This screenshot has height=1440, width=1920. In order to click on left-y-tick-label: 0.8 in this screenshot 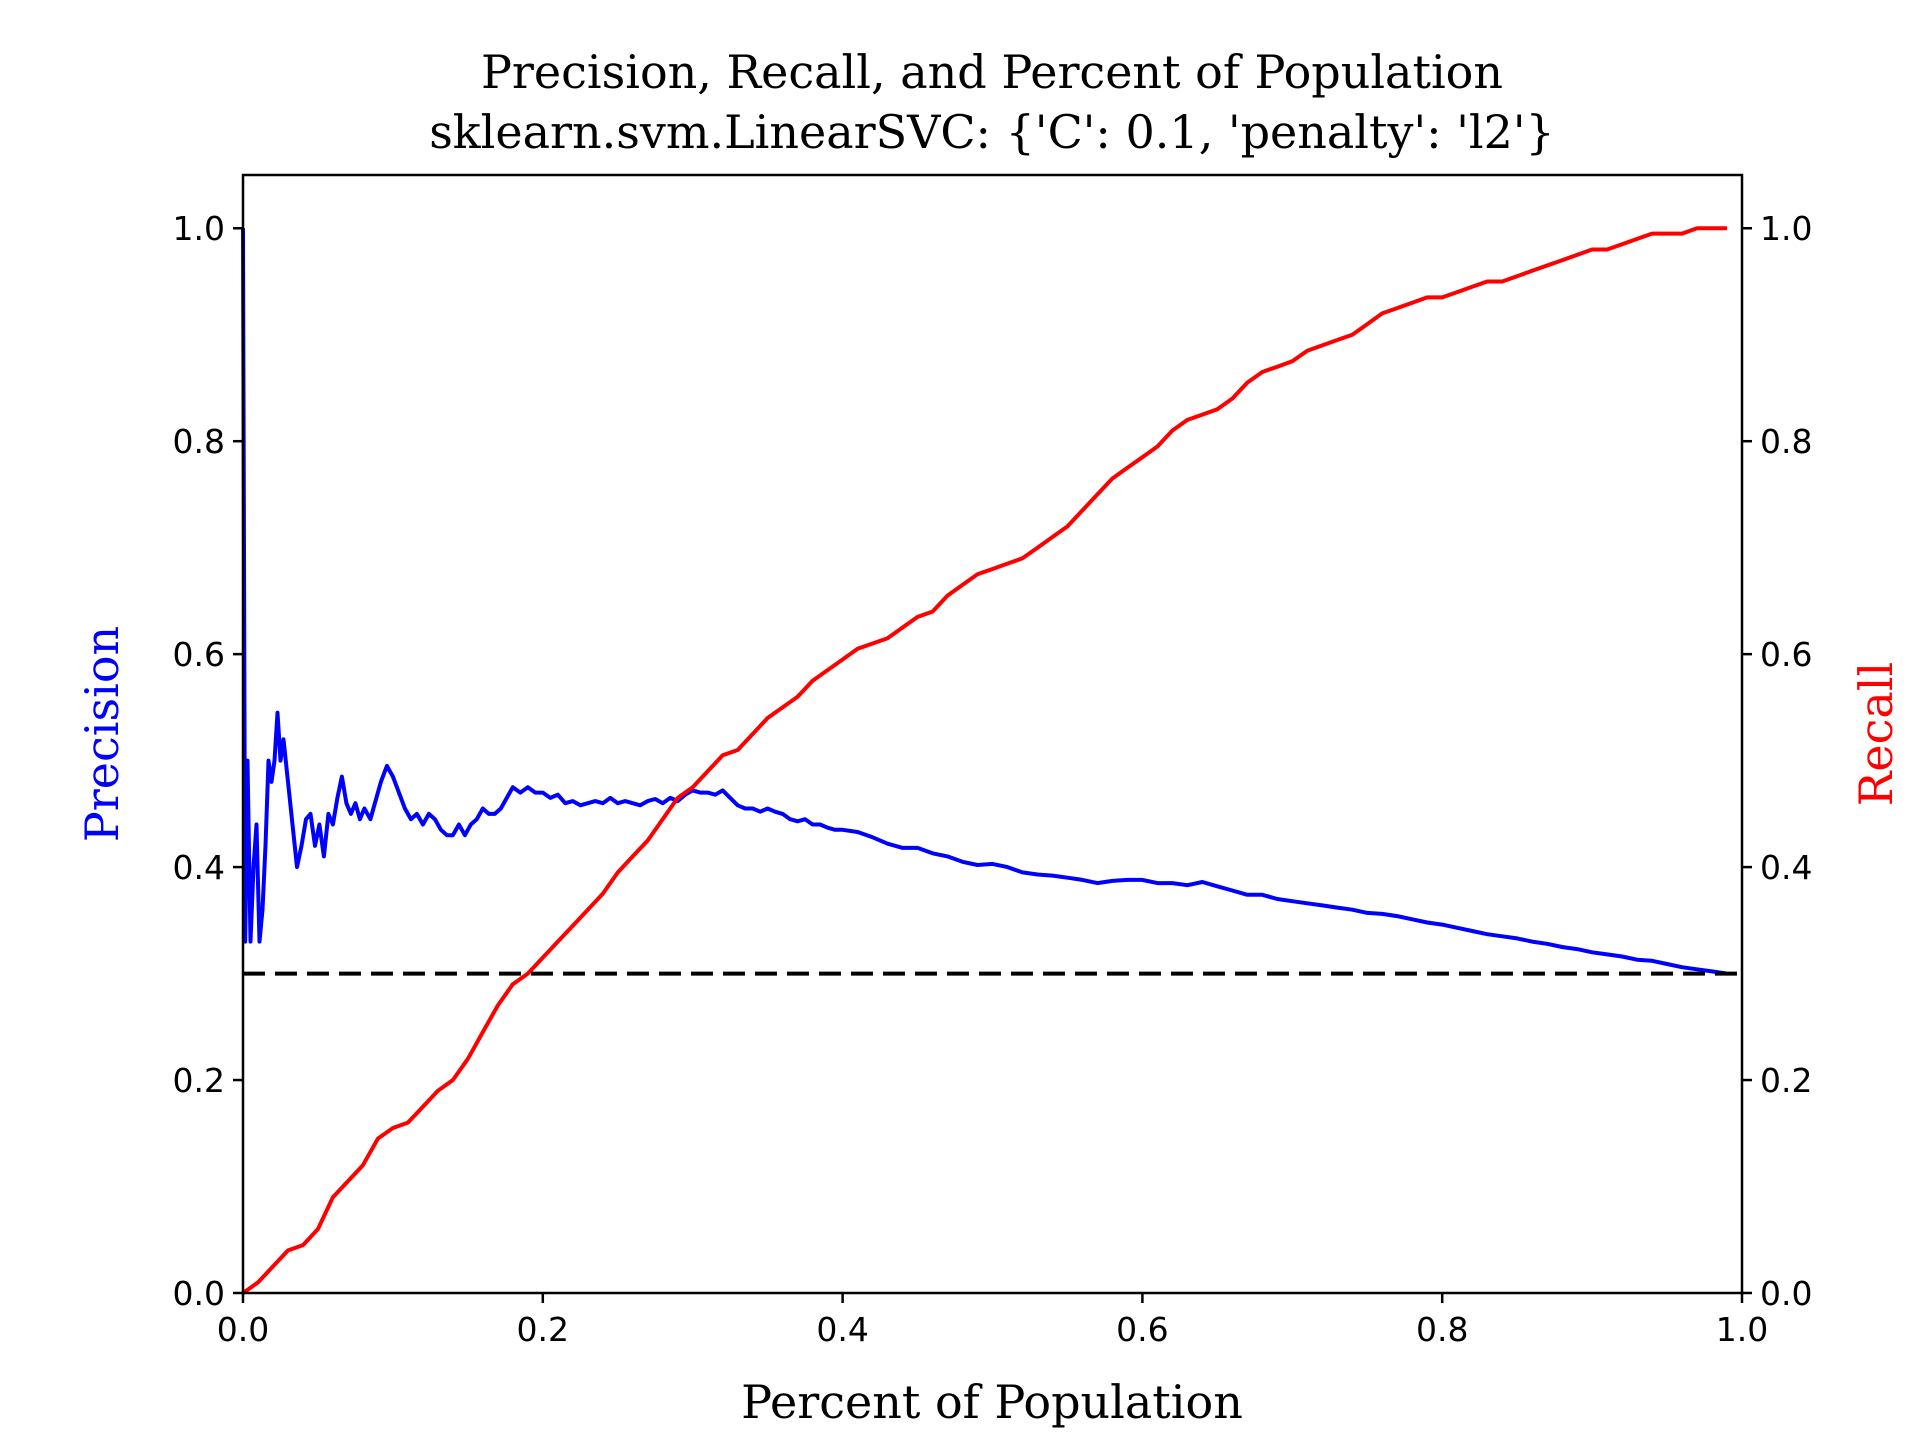, I will do `click(199, 441)`.